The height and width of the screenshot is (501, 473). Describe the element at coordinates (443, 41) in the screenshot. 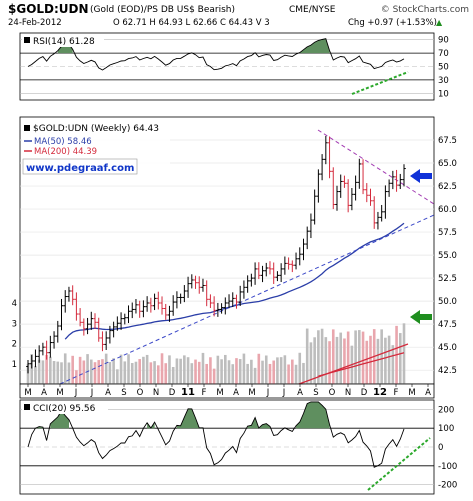

I see `rsi-tick-label: 90` at that location.